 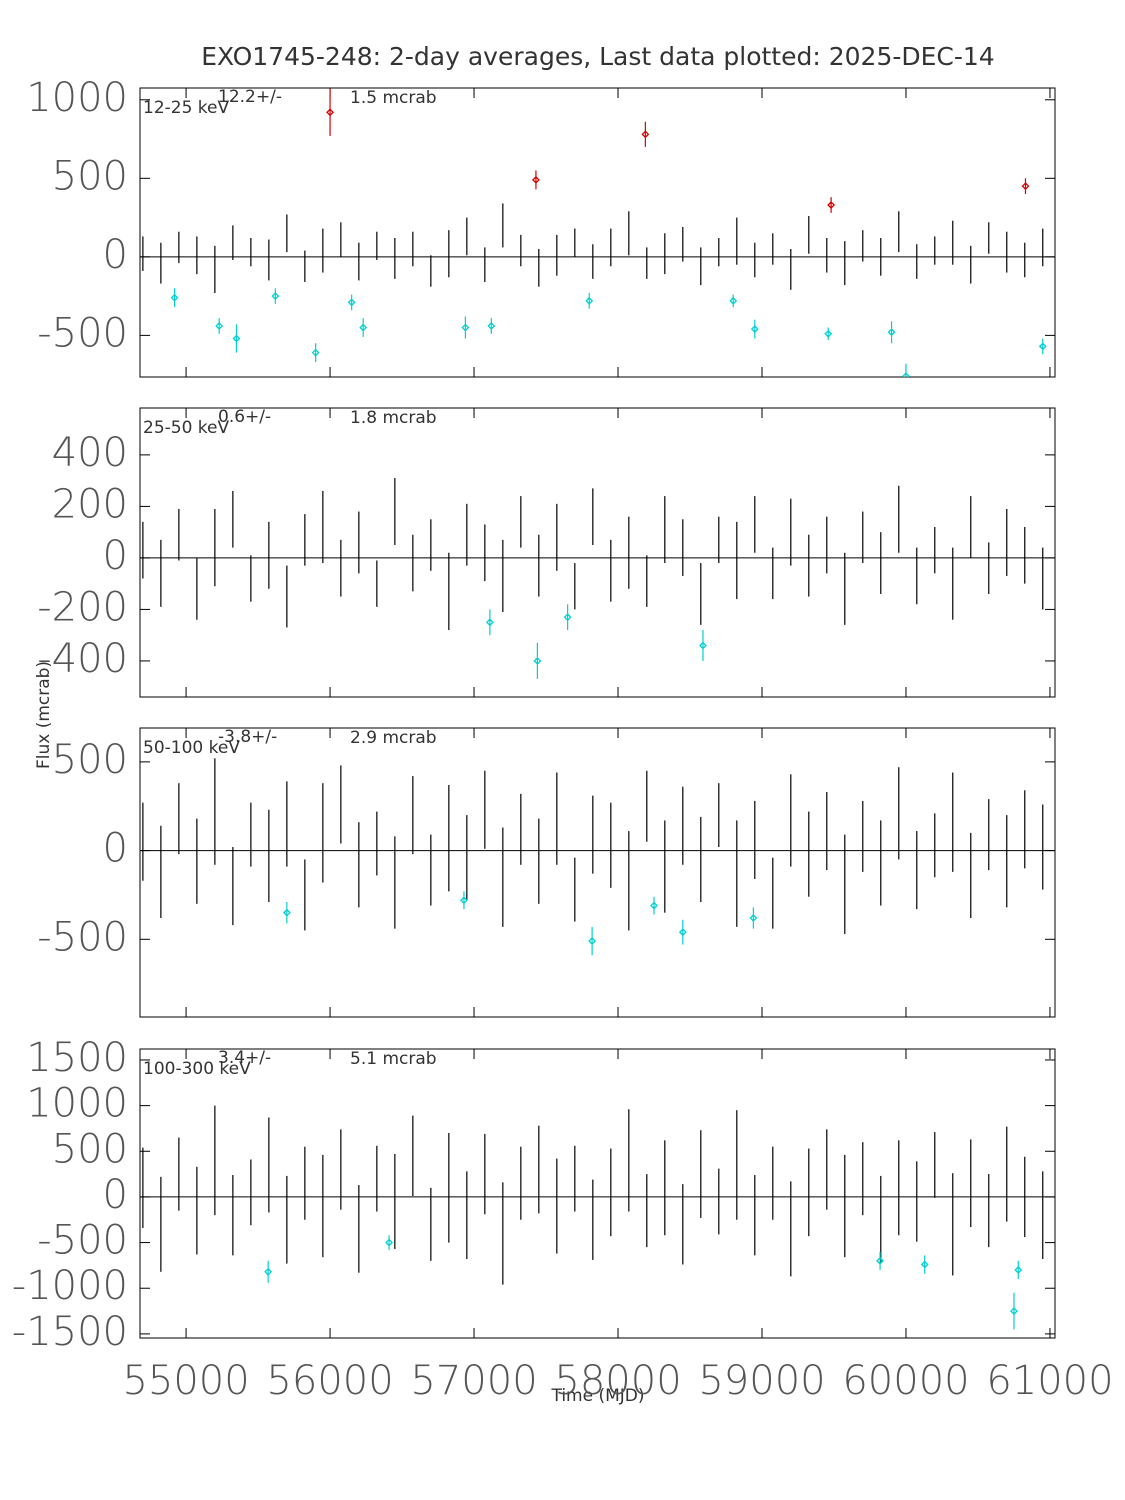 I want to click on error-label: 2.9 mcrab, so click(x=393, y=738).